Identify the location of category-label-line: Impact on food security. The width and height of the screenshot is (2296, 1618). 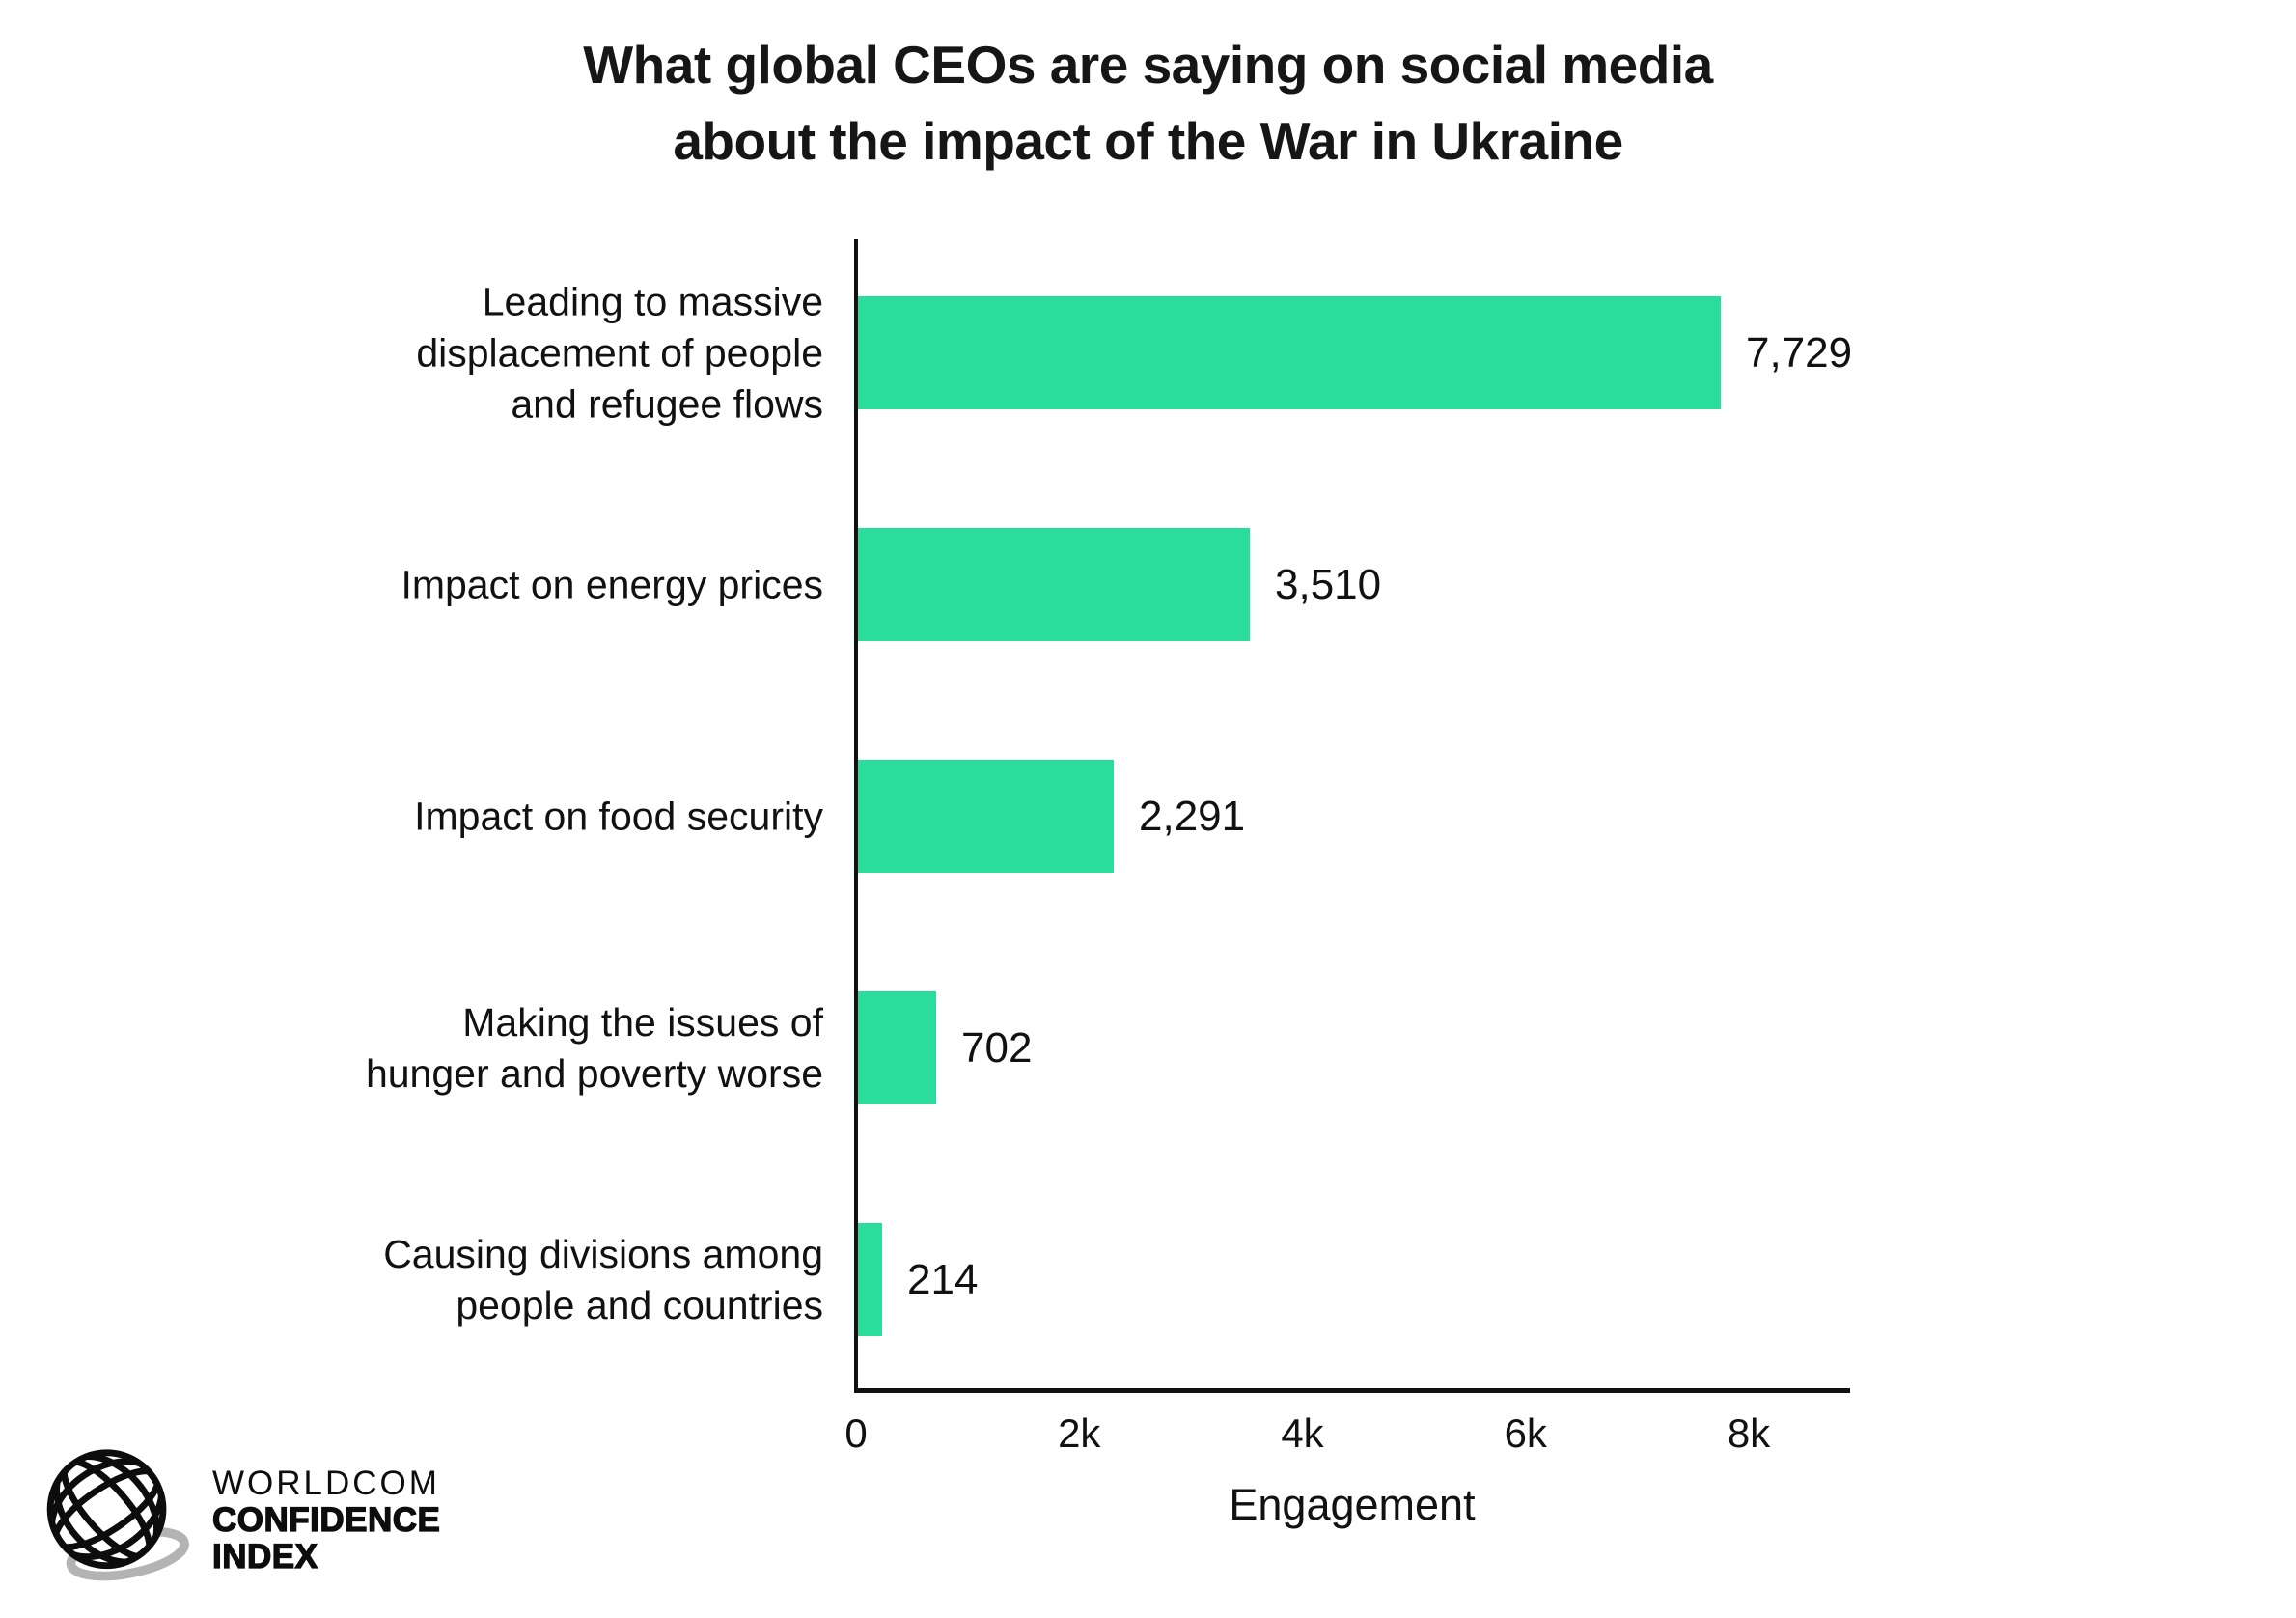
(618, 816).